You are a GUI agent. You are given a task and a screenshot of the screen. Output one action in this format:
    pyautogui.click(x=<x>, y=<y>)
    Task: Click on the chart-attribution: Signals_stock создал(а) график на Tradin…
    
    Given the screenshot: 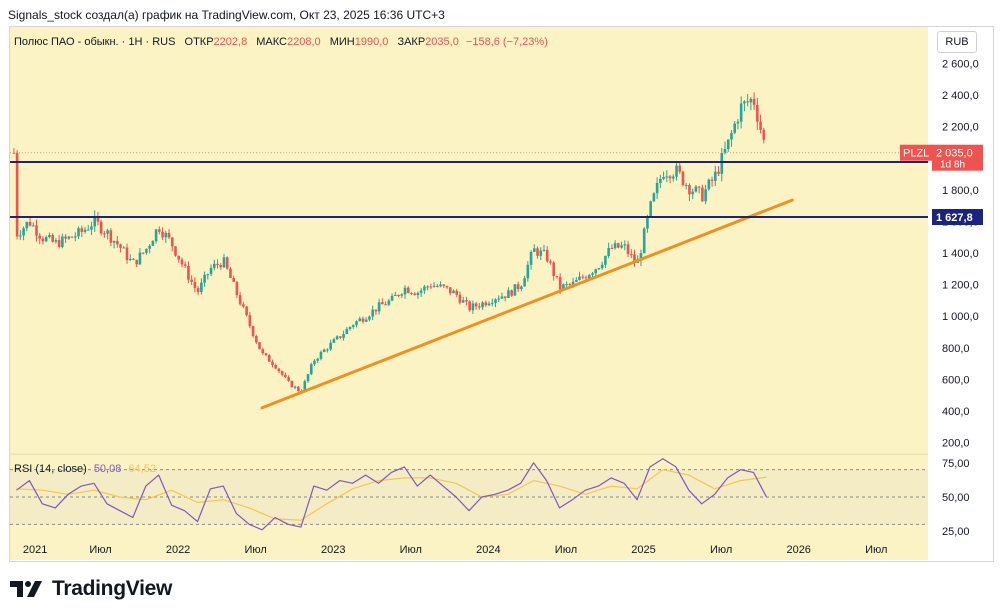 What is the action you would take?
    pyautogui.click(x=226, y=15)
    